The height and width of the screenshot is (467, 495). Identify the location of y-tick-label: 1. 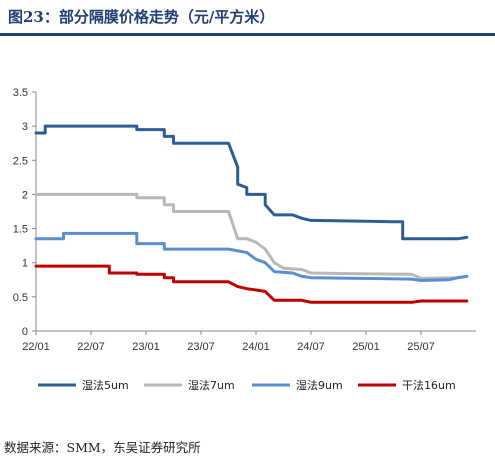
(25, 264).